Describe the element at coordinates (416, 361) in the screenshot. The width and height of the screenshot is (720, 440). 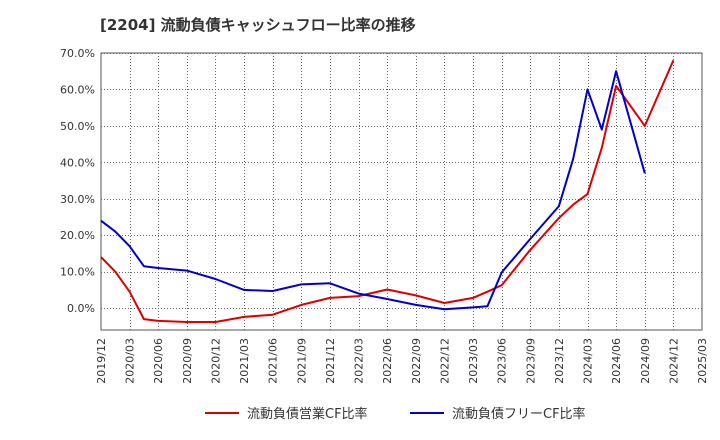
I see `x-tick-label: 2022/09` at that location.